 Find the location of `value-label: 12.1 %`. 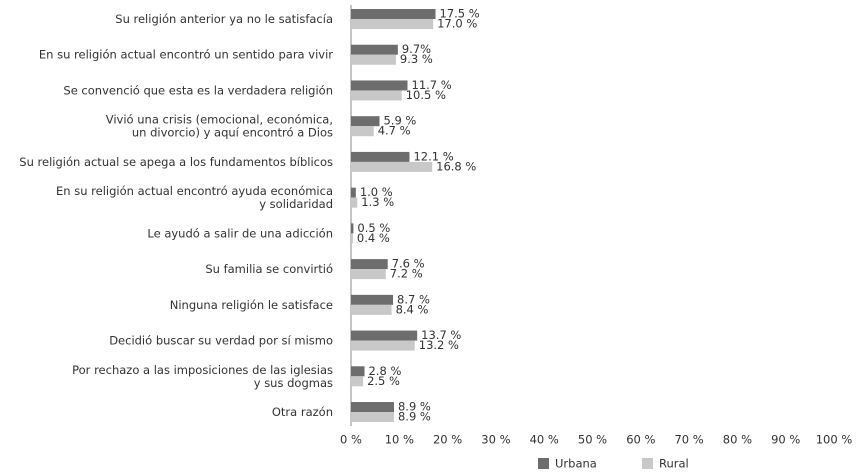

value-label: 12.1 % is located at coordinates (433, 156).